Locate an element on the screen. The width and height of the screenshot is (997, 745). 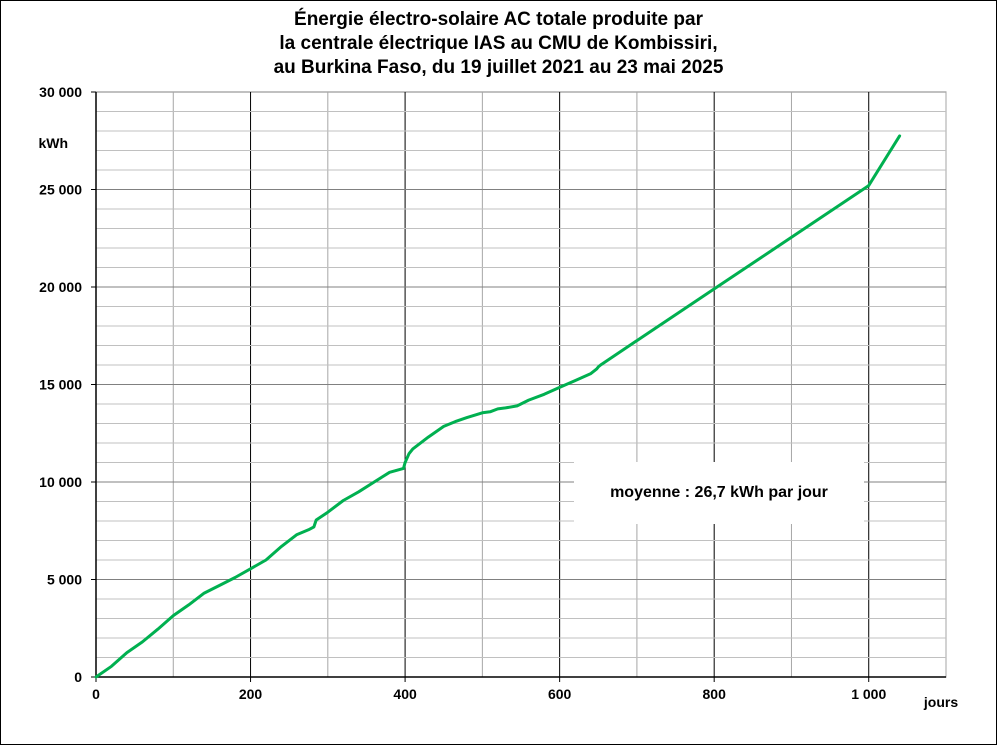
x-axis-label: jours is located at coordinates (940, 702).